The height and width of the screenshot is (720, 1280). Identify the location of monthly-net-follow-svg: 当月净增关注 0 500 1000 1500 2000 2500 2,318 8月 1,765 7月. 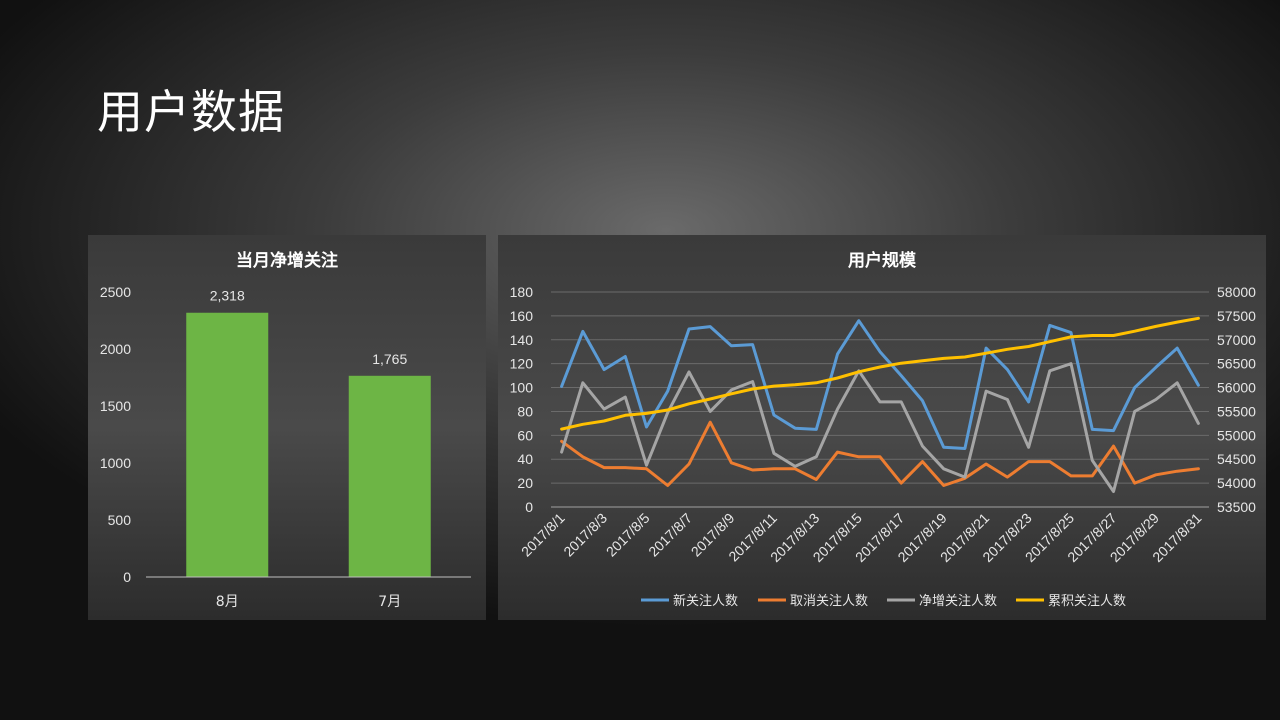
(285, 430).